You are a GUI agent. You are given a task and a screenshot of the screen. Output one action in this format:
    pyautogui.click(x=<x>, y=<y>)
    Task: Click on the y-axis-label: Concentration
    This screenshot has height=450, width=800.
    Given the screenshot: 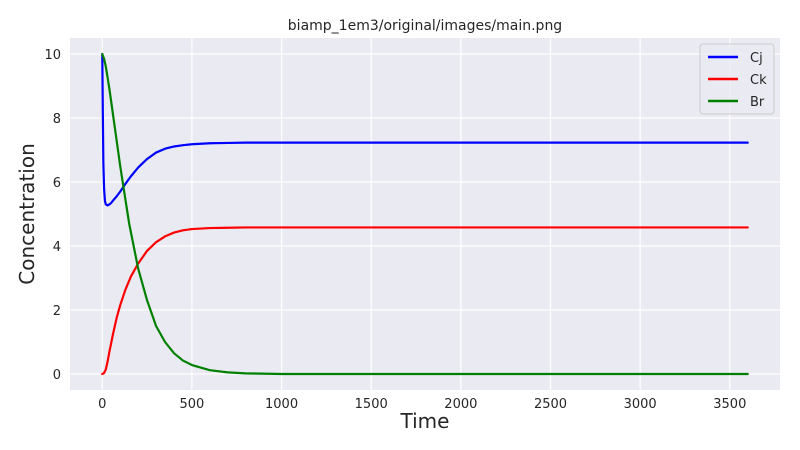 What is the action you would take?
    pyautogui.click(x=27, y=213)
    